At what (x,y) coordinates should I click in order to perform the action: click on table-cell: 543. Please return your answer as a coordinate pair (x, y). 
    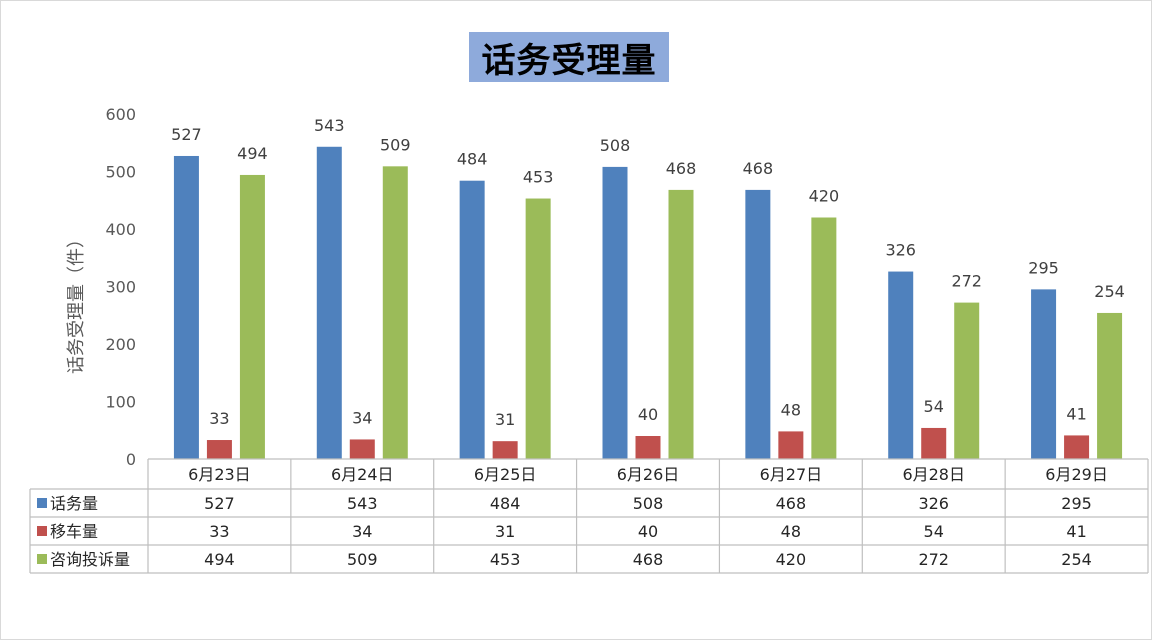
    Looking at the image, I should click on (362, 503).